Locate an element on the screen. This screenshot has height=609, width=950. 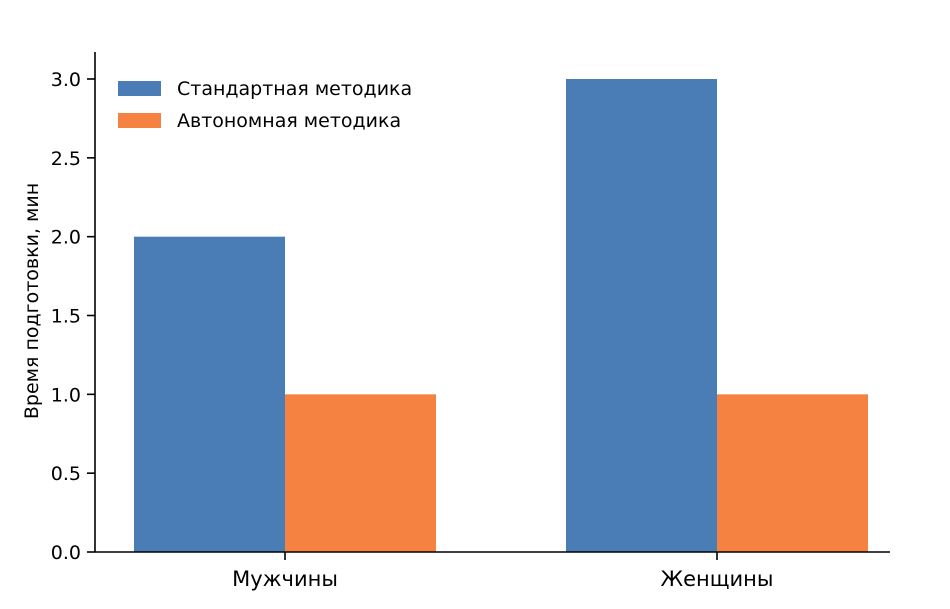
y-tick-label: 1.5 is located at coordinates (66, 317).